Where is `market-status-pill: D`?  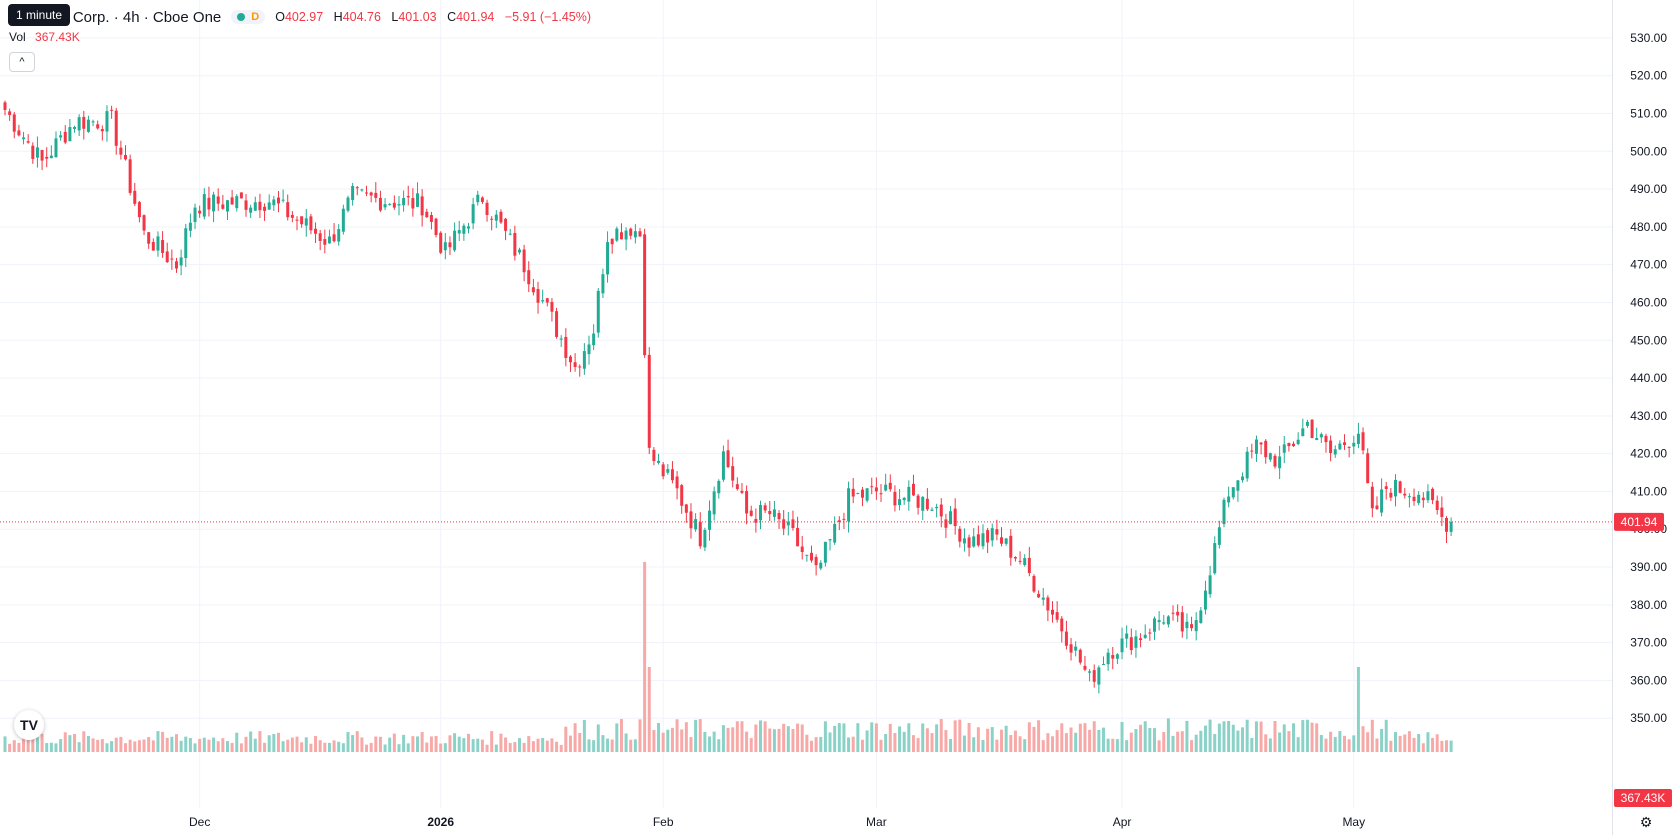 market-status-pill: D is located at coordinates (248, 17).